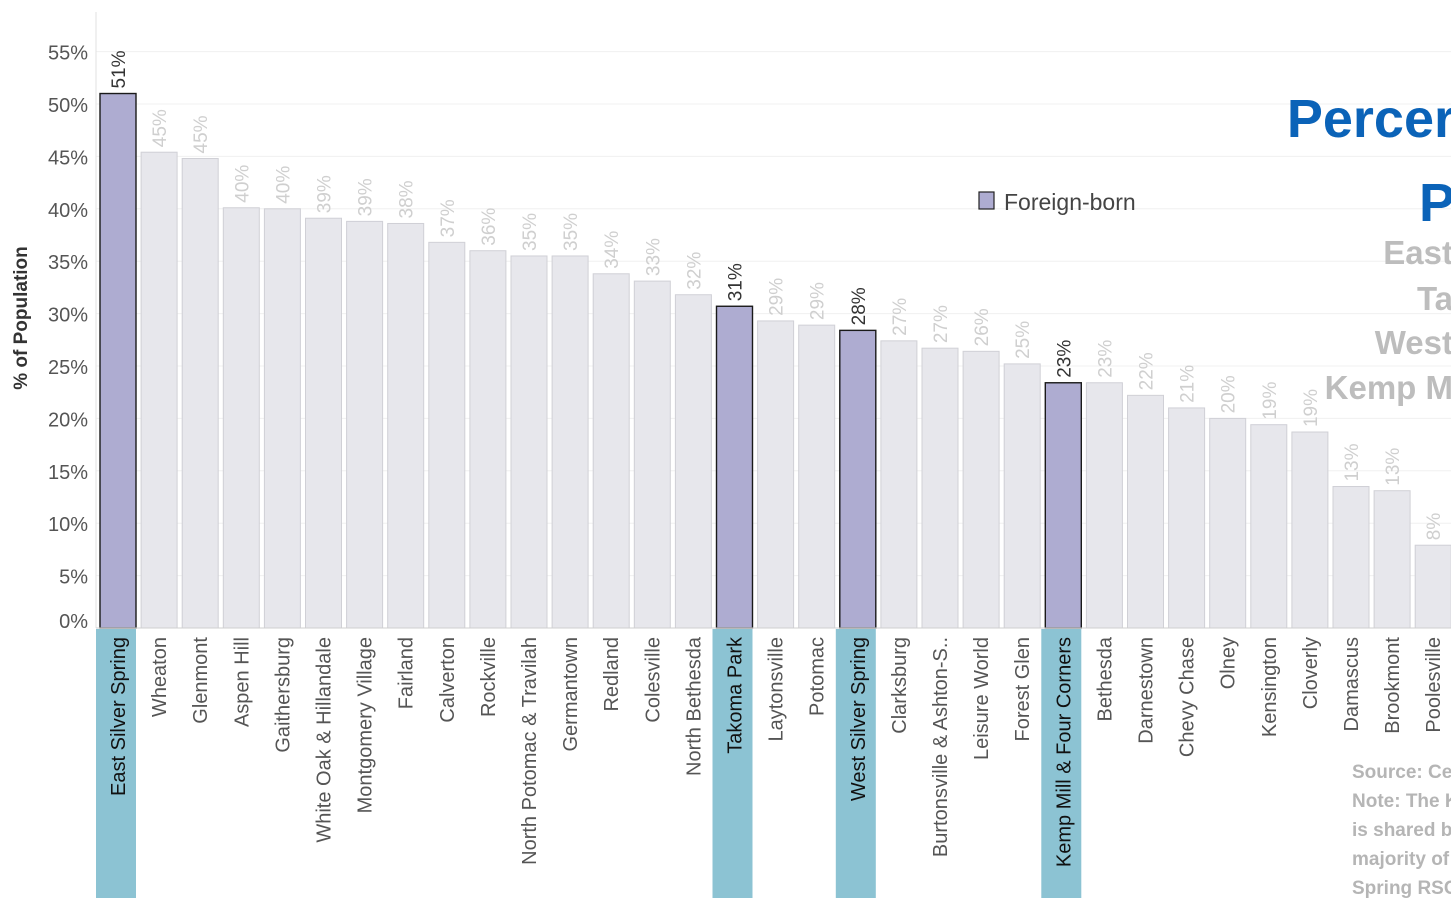 The width and height of the screenshot is (1451, 903). What do you see at coordinates (1023, 340) in the screenshot?
I see `data-label: 25%` at bounding box center [1023, 340].